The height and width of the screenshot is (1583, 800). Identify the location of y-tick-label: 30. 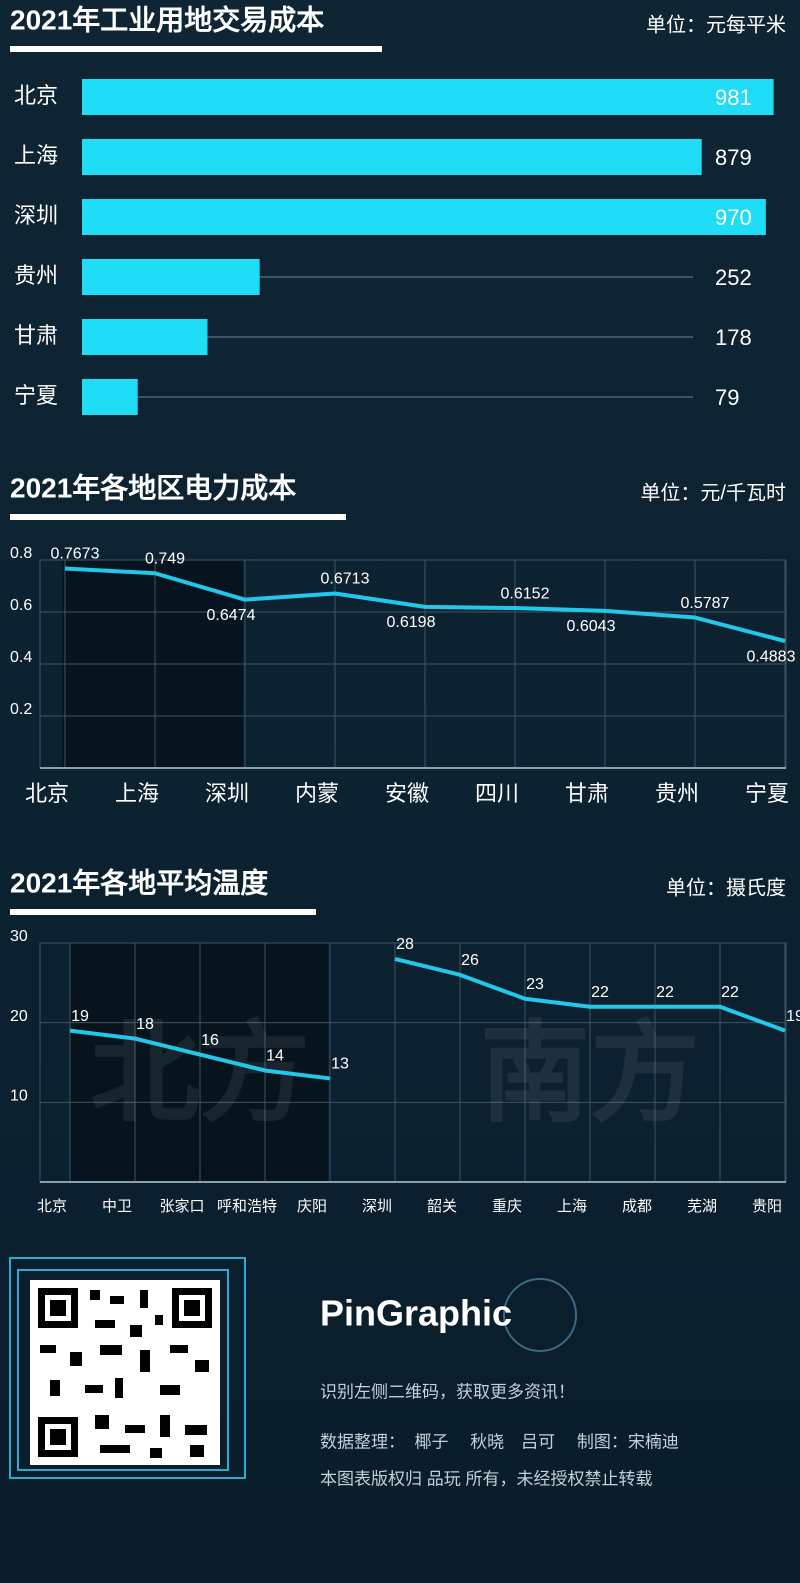
(19, 936).